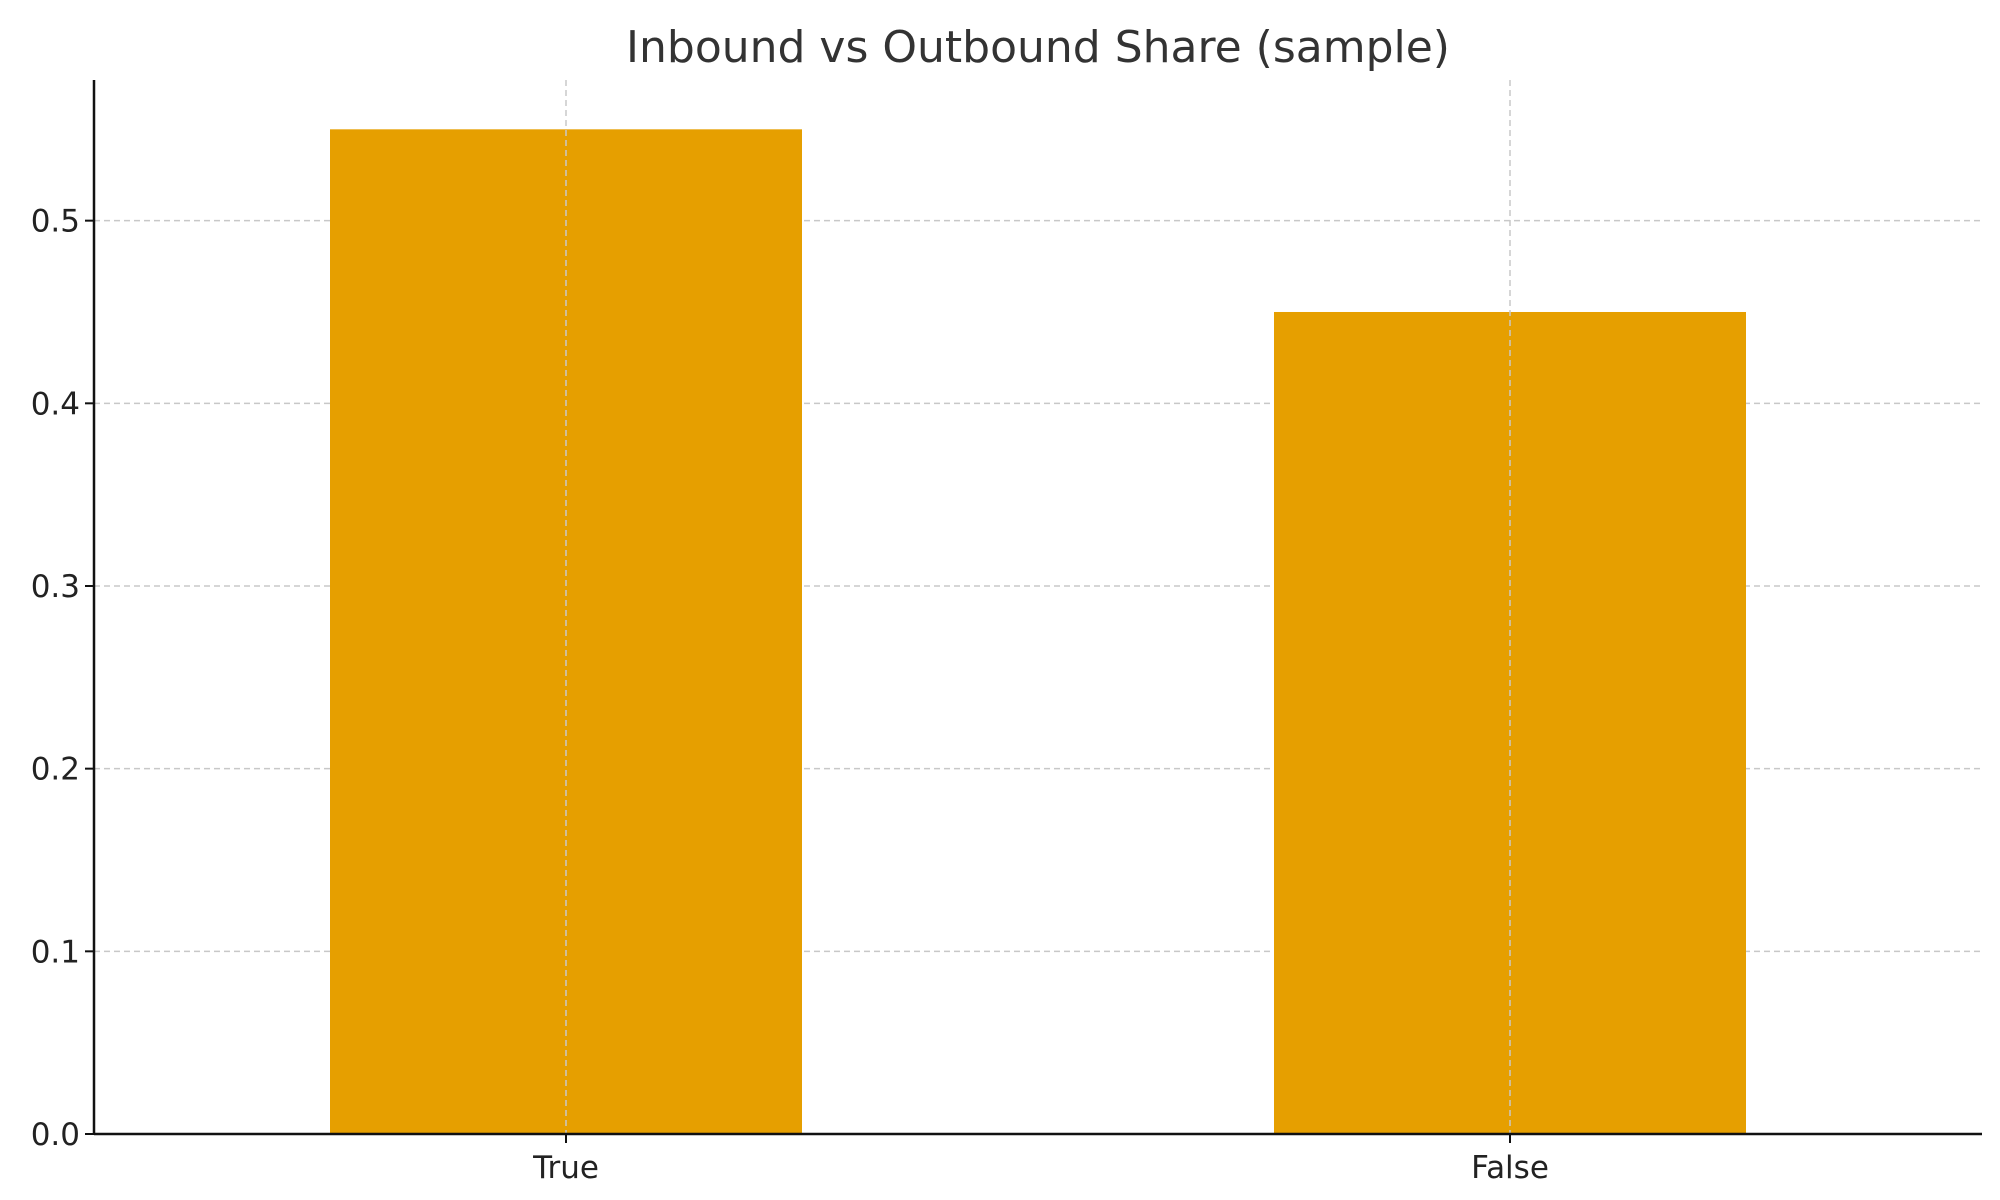  Describe the element at coordinates (1510, 1168) in the screenshot. I see `x-tick-label: False` at that location.